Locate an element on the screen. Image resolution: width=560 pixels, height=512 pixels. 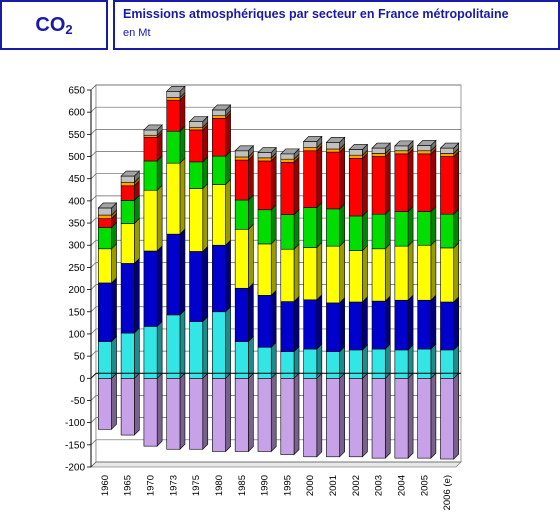
y-tick-label: -150 is located at coordinates (75, 445).